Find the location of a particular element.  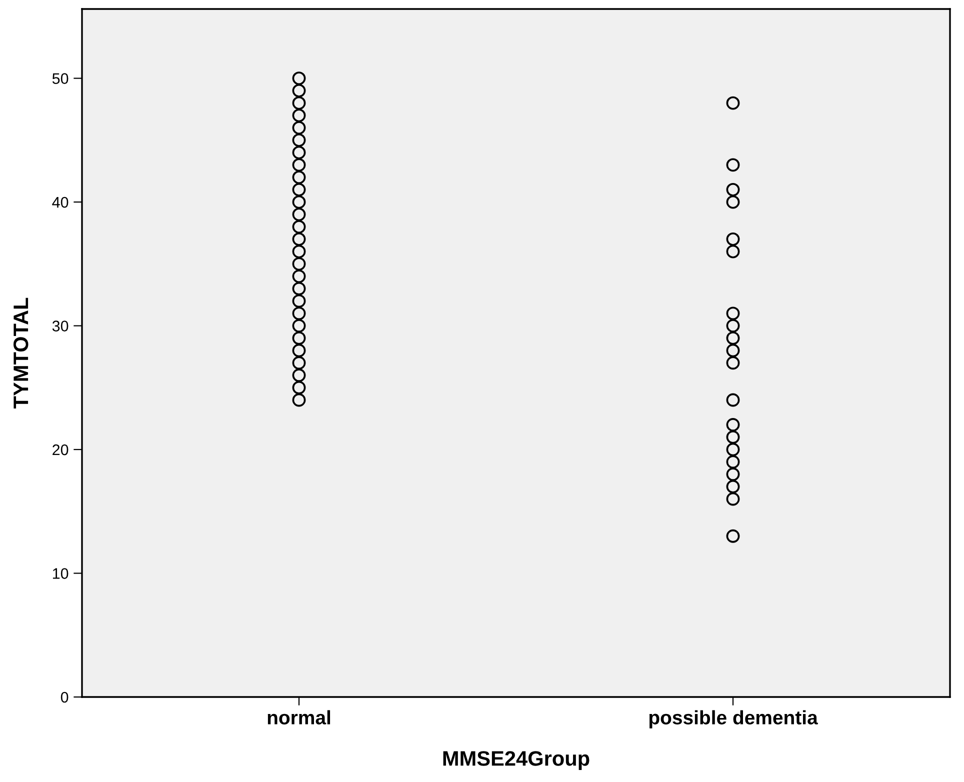

y-axis-title: TYMTOTAL is located at coordinates (21, 353).